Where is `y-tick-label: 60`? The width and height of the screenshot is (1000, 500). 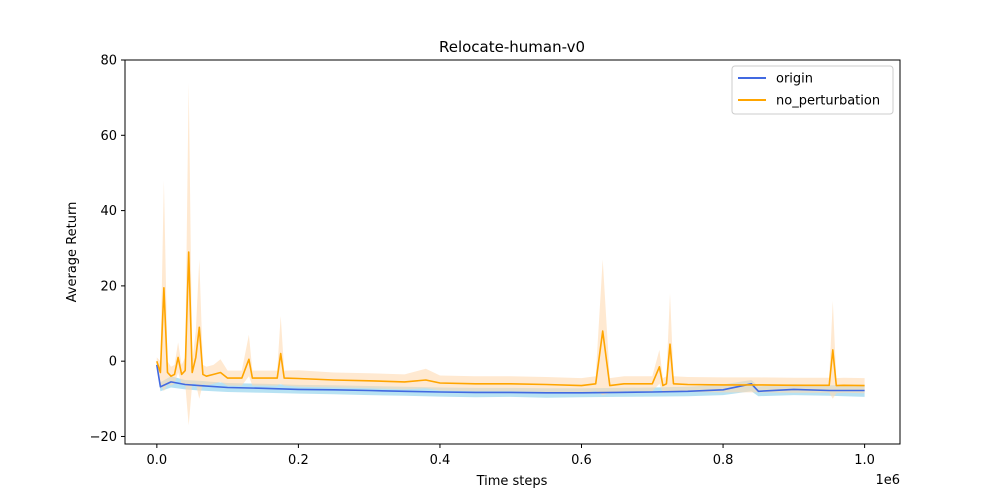 y-tick-label: 60 is located at coordinates (108, 136).